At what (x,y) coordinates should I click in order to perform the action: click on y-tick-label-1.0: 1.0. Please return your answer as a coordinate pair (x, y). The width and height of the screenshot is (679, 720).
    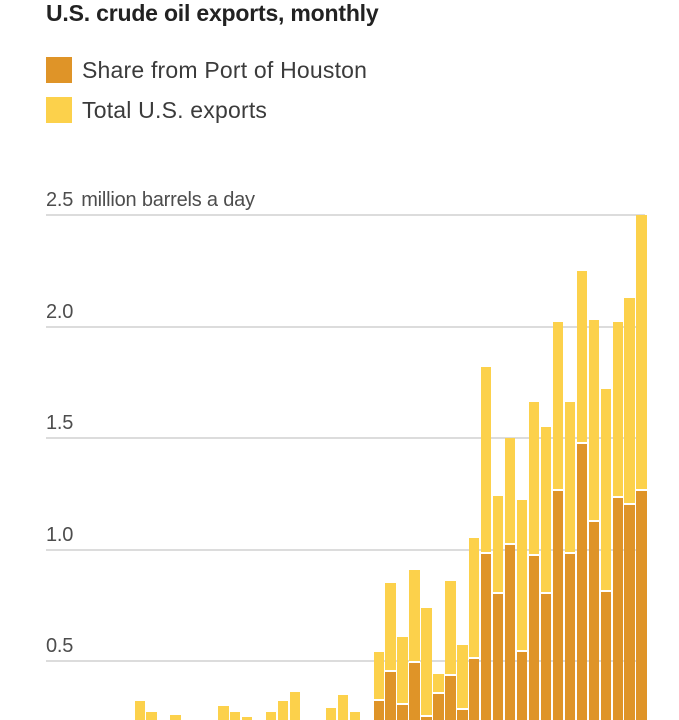
    Looking at the image, I should click on (60, 534).